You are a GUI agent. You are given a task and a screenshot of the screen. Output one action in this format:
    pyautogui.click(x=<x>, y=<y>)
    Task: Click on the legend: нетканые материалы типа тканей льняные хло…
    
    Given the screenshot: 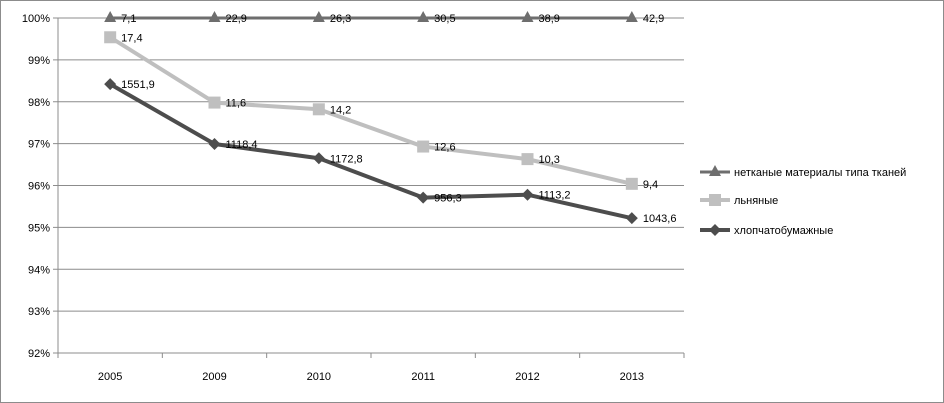 What is the action you would take?
    pyautogui.click(x=803, y=201)
    